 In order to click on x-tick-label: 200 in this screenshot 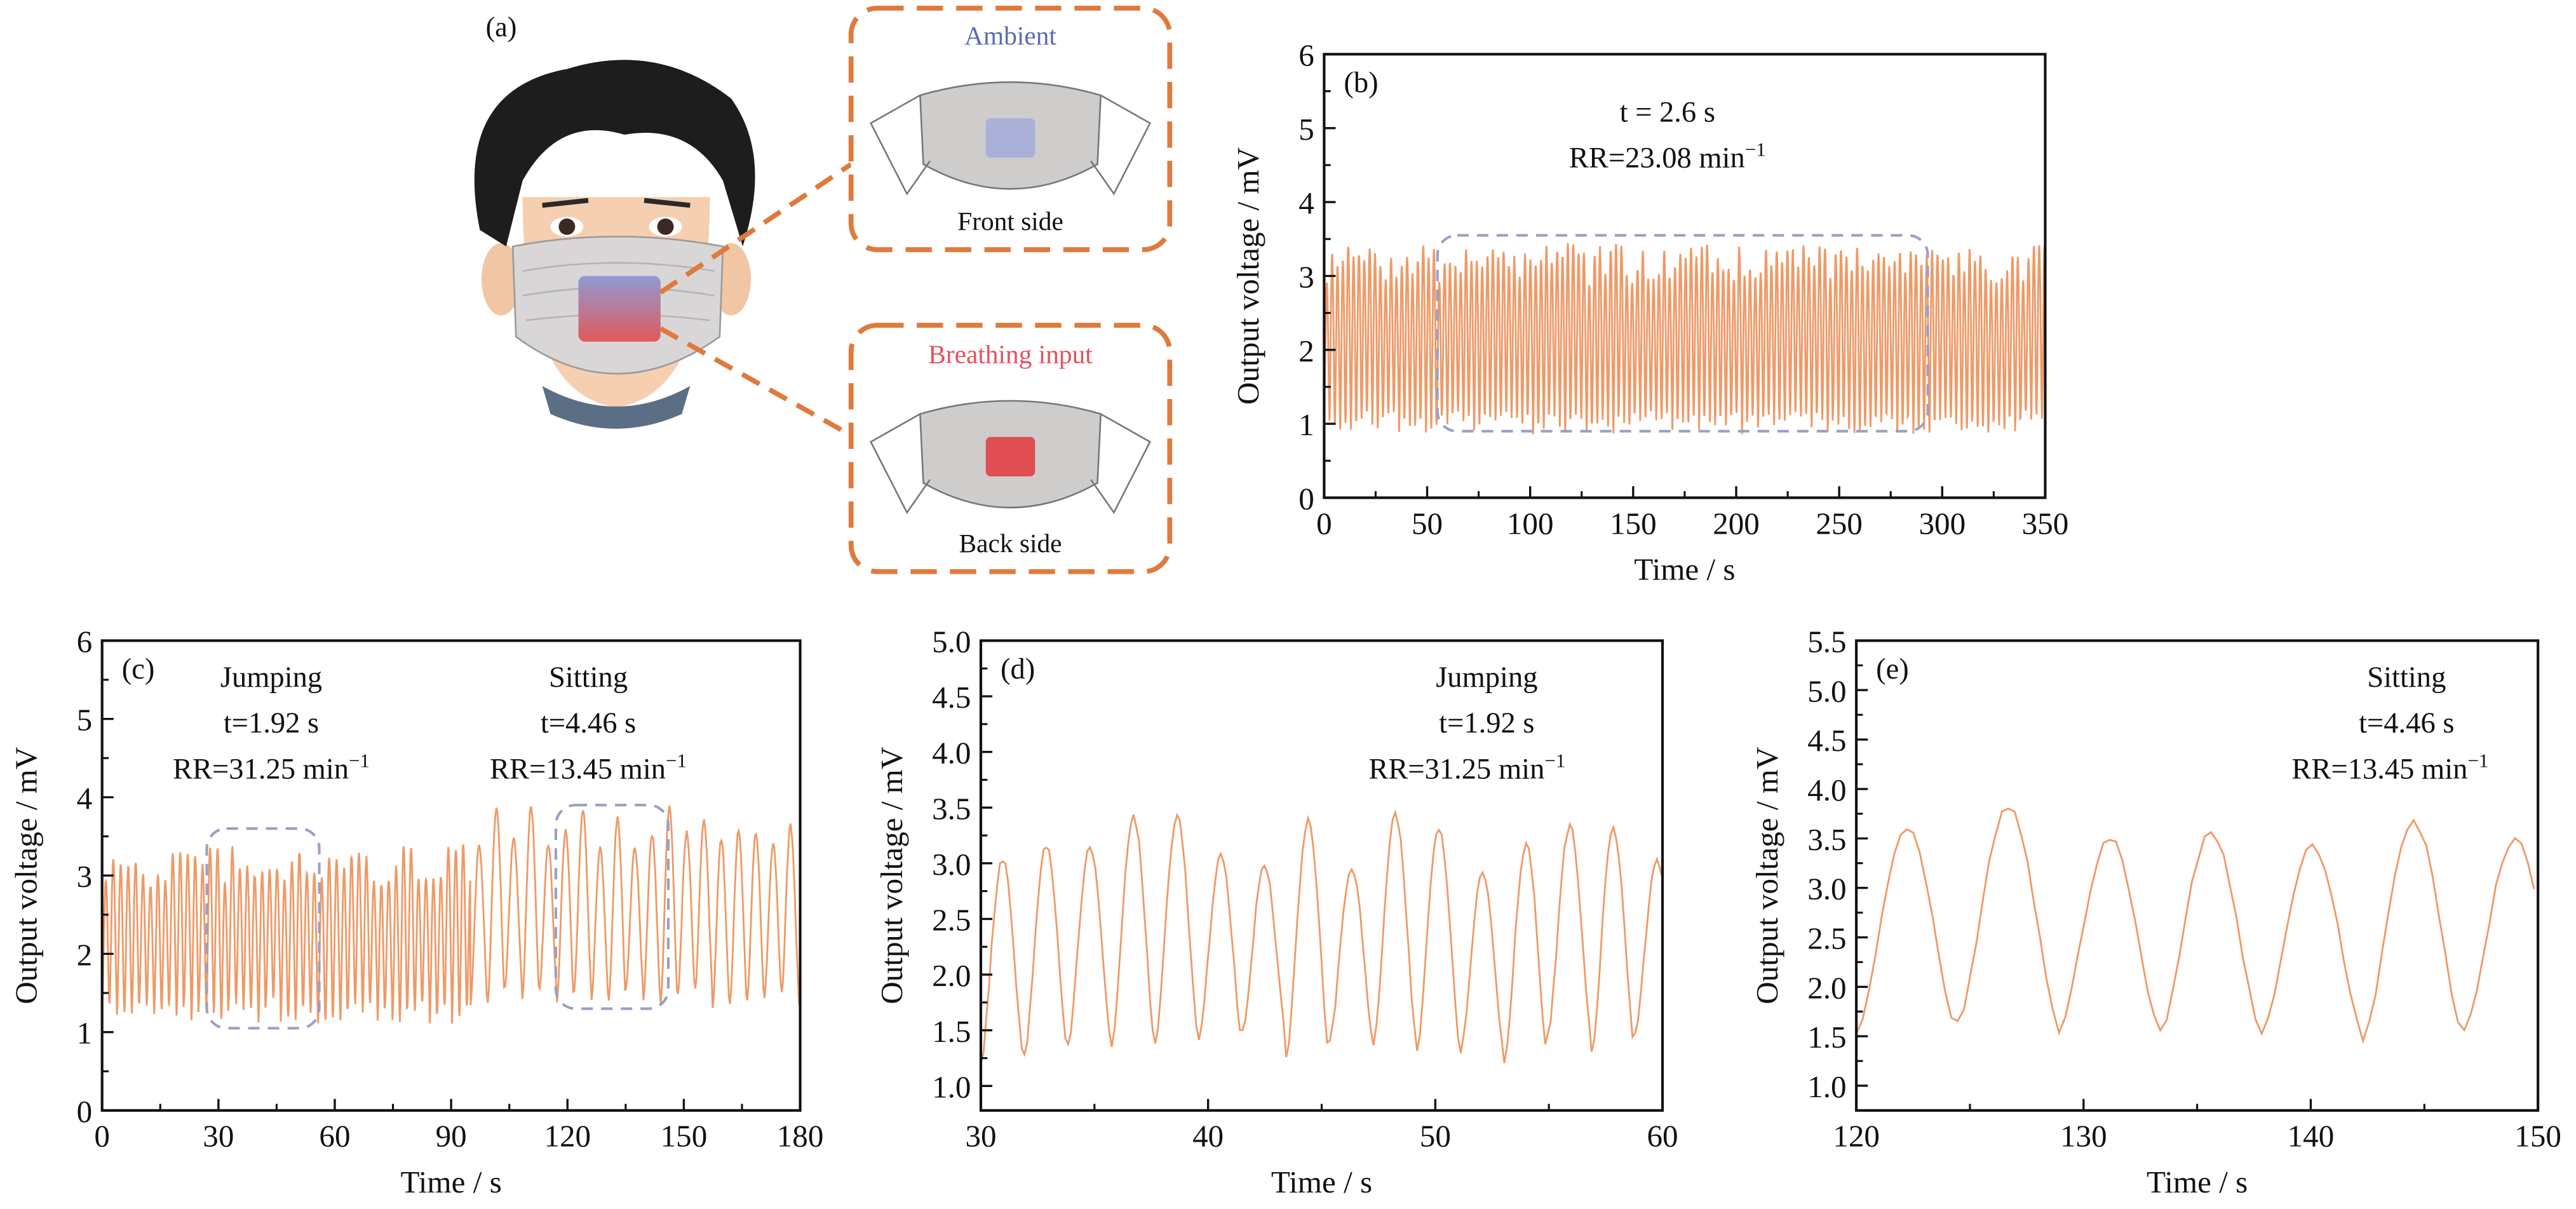, I will do `click(1736, 523)`.